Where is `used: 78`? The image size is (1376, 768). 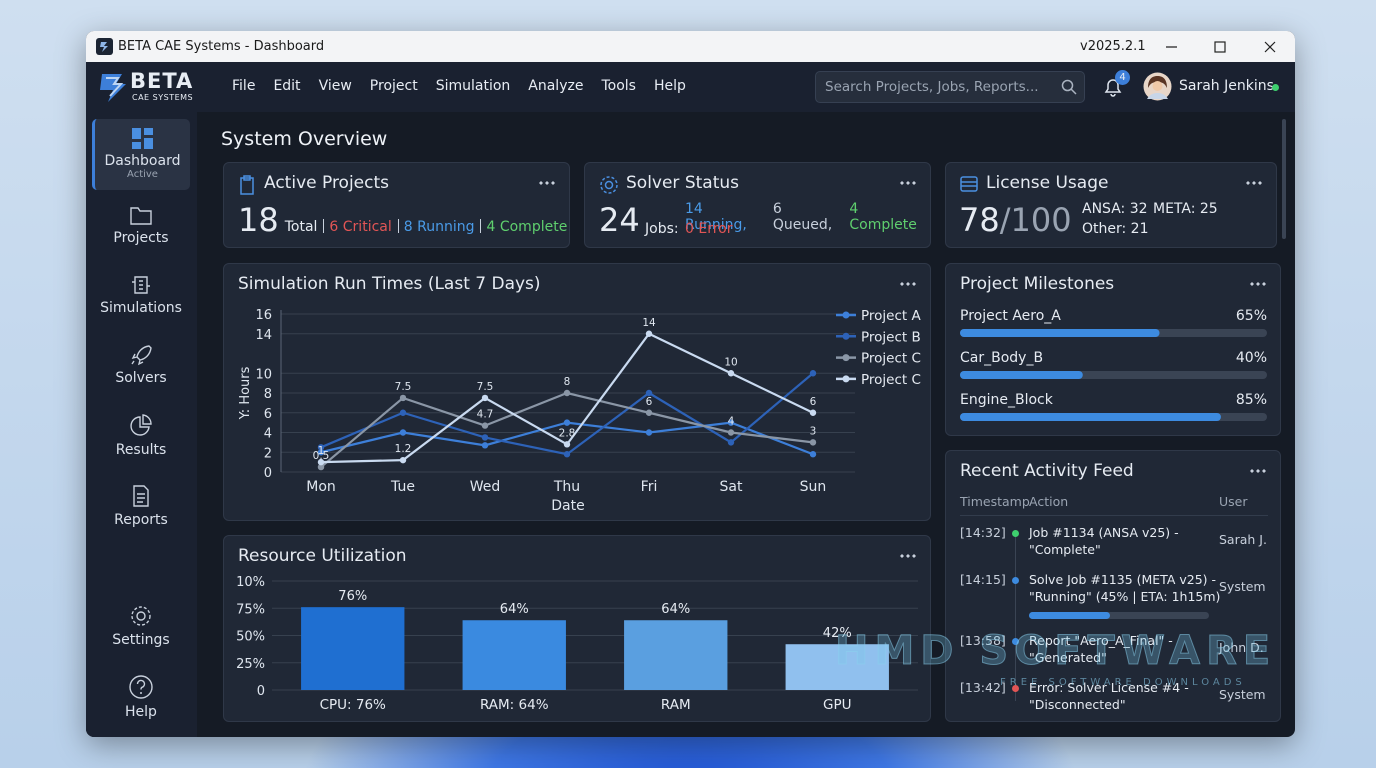 used: 78 is located at coordinates (979, 220).